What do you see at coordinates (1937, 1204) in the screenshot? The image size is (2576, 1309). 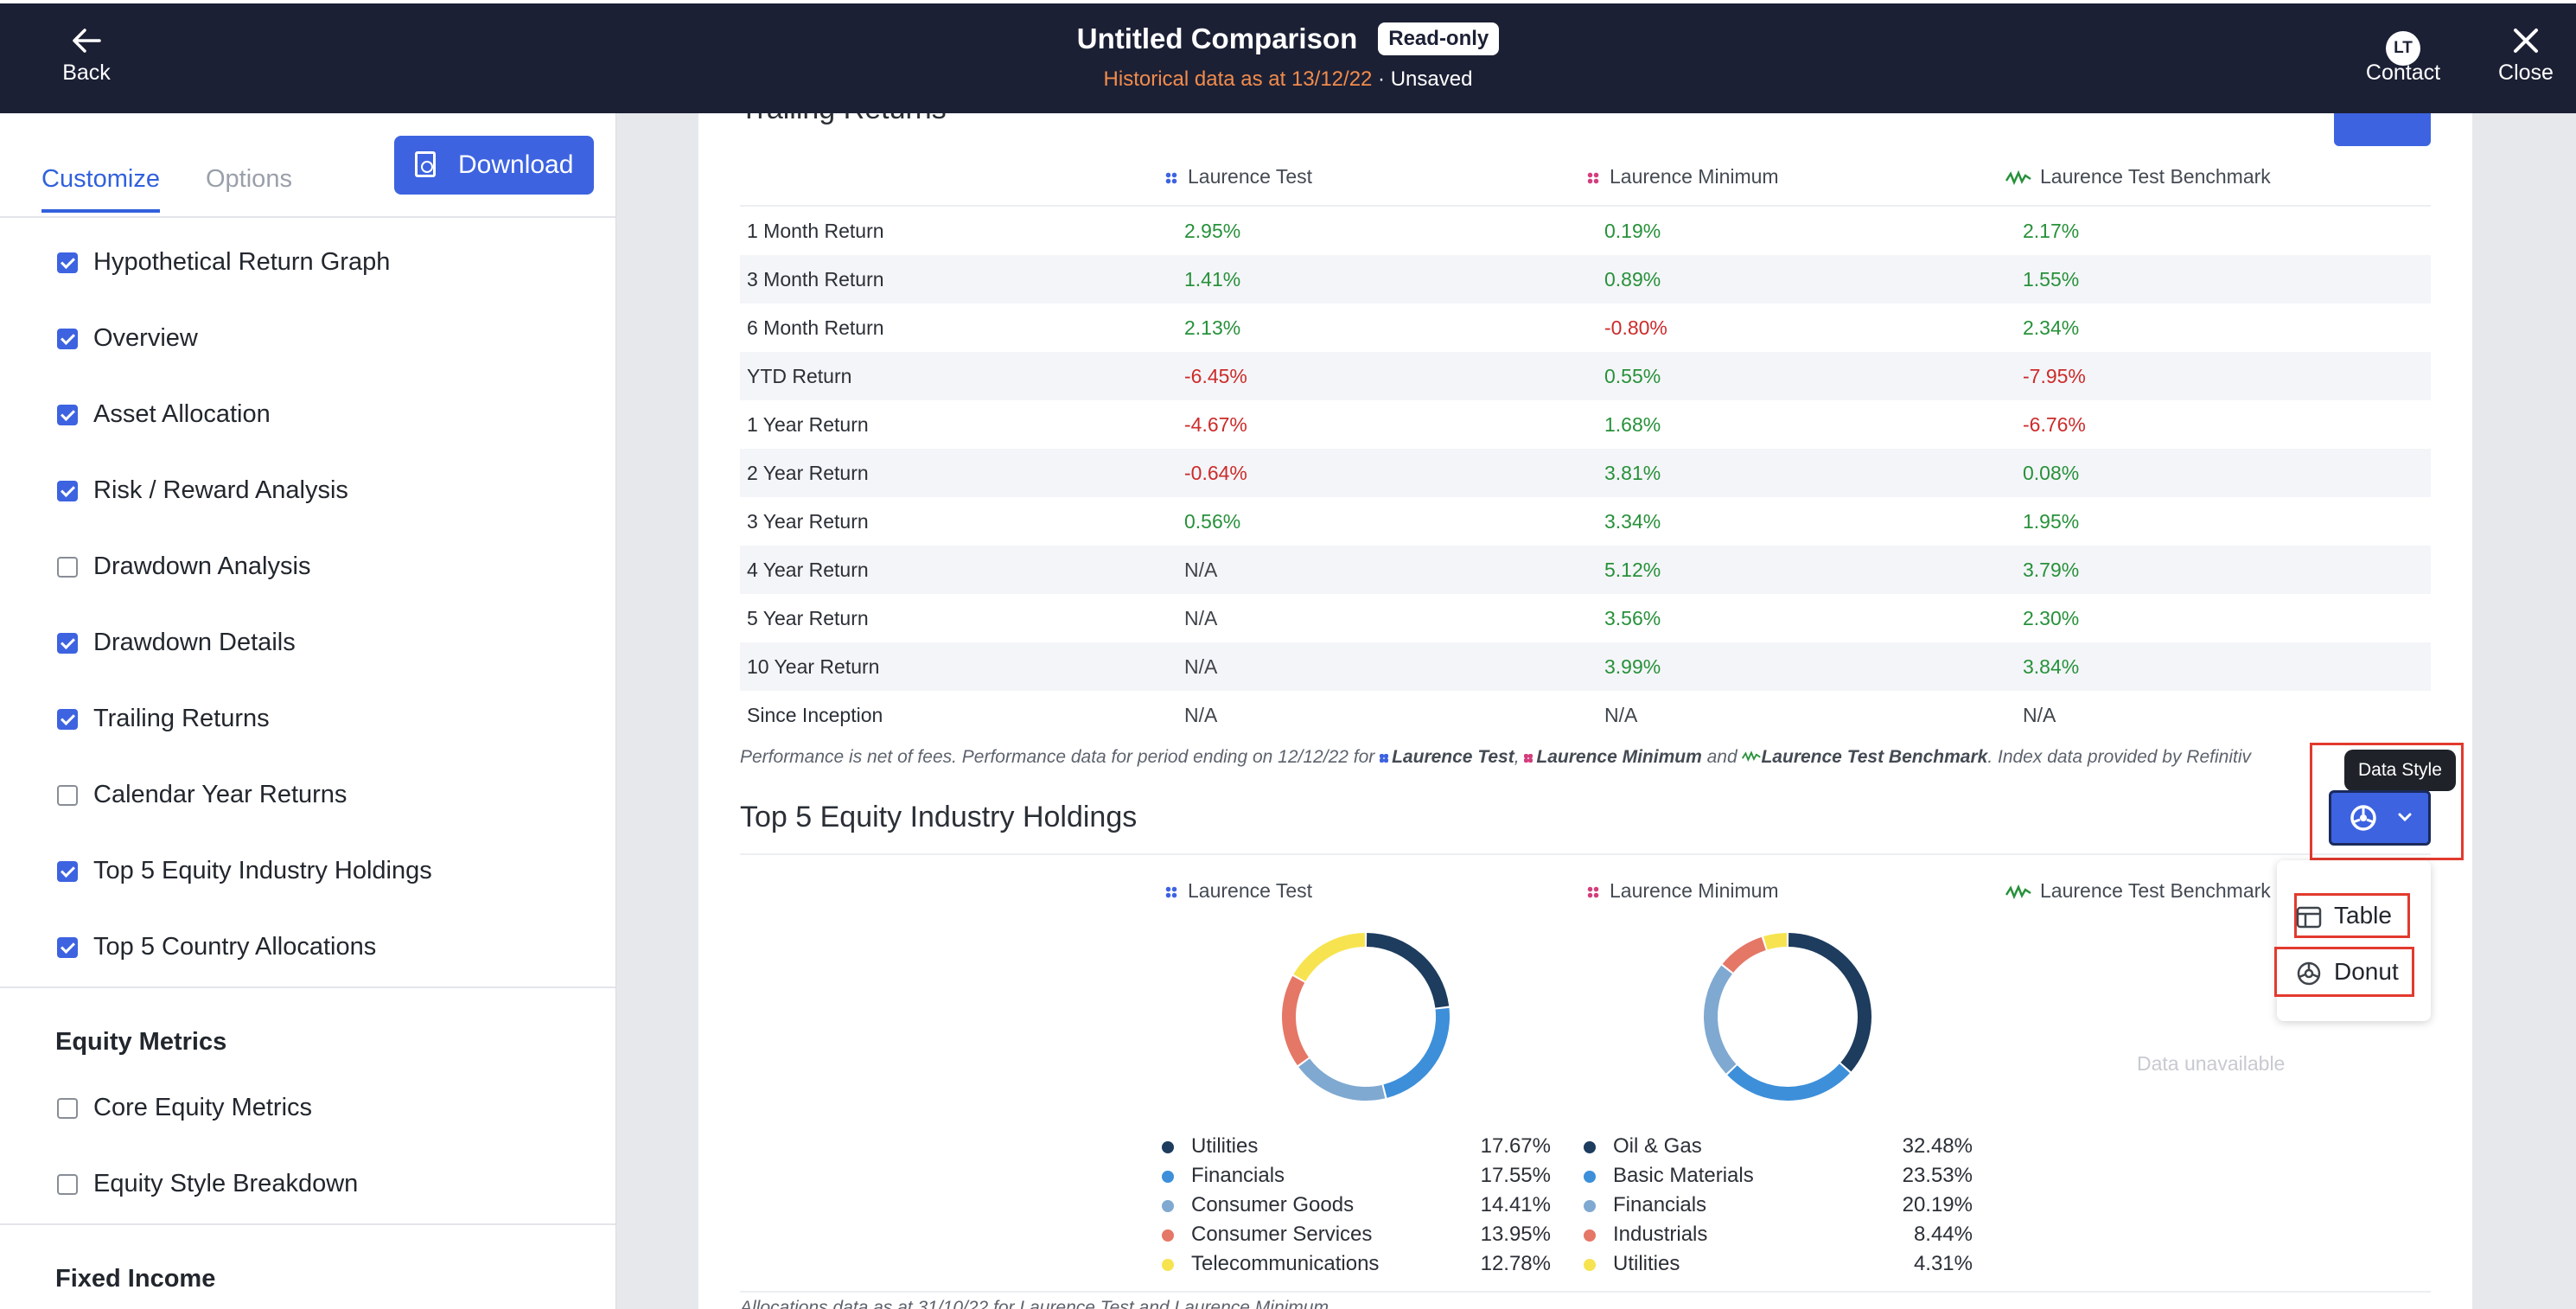 I see `legend-value: 20.19%` at bounding box center [1937, 1204].